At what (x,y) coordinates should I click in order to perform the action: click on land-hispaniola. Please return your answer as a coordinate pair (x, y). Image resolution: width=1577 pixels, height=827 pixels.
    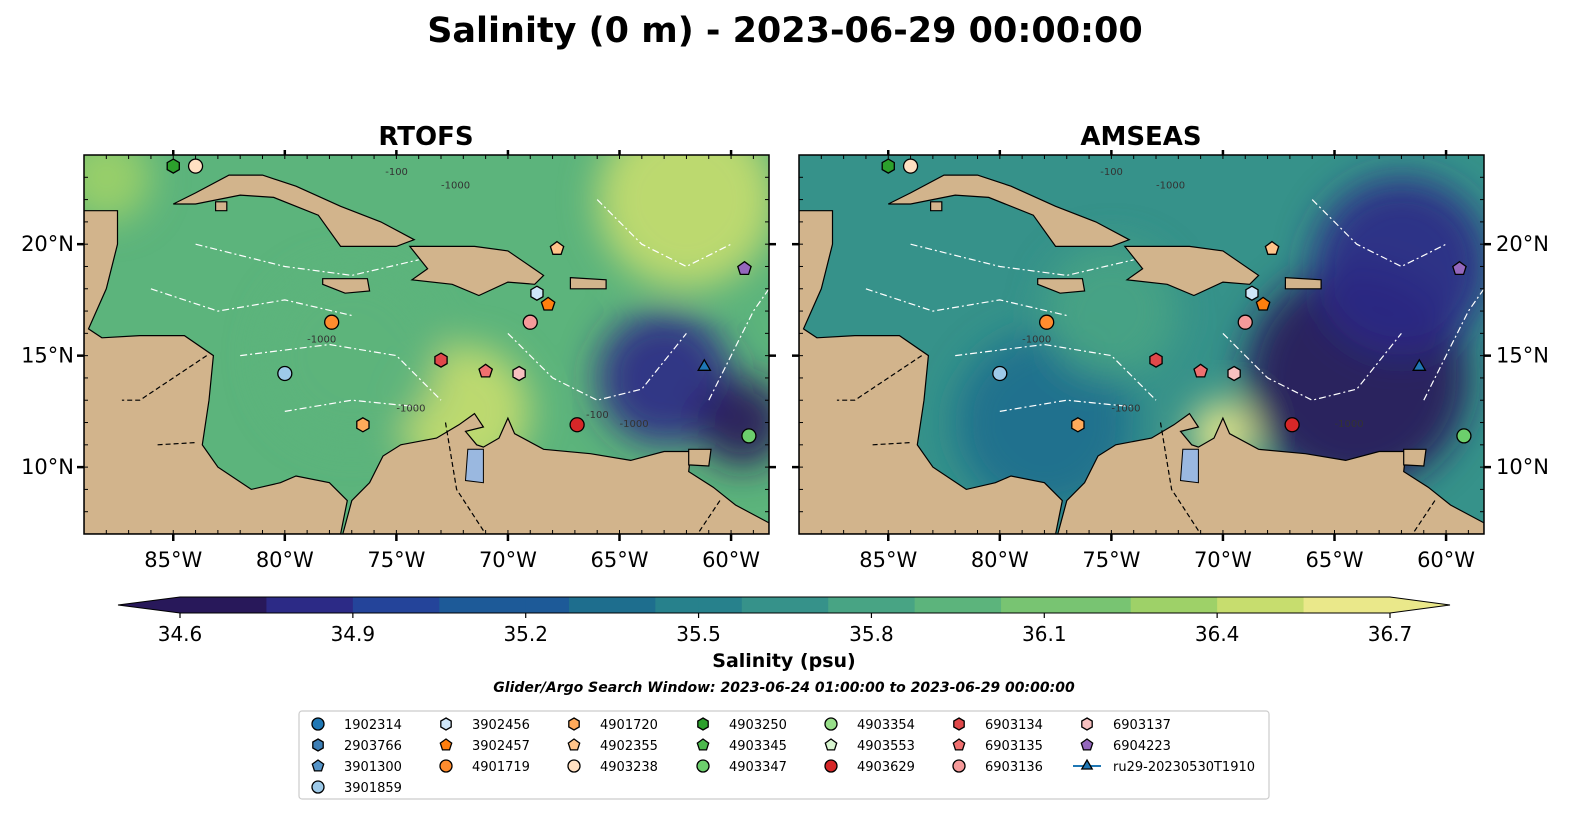
    Looking at the image, I should click on (1191, 271).